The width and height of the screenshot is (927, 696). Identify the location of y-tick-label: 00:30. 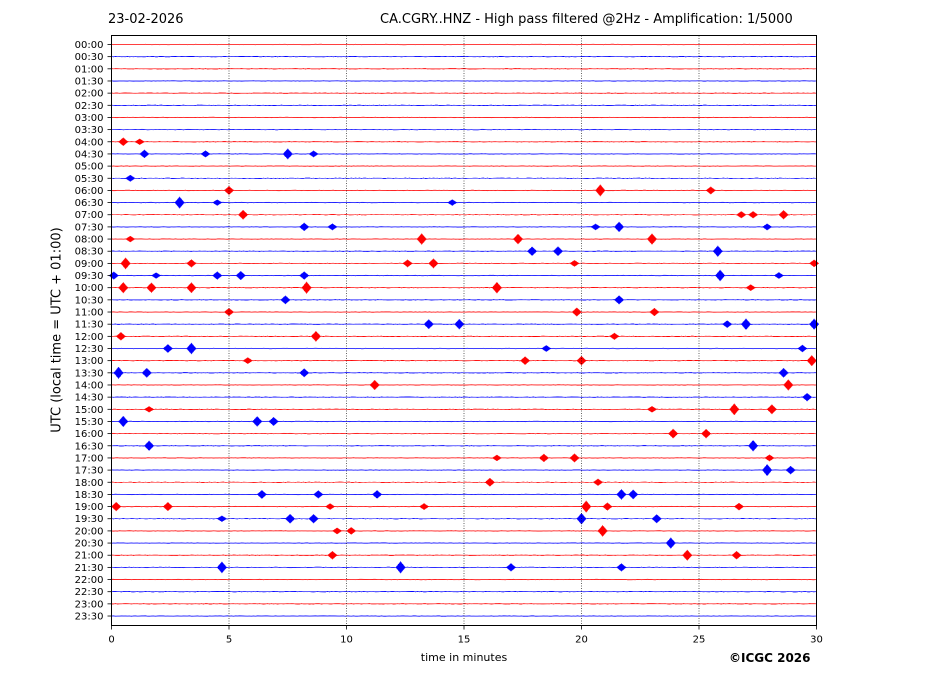
(89, 57).